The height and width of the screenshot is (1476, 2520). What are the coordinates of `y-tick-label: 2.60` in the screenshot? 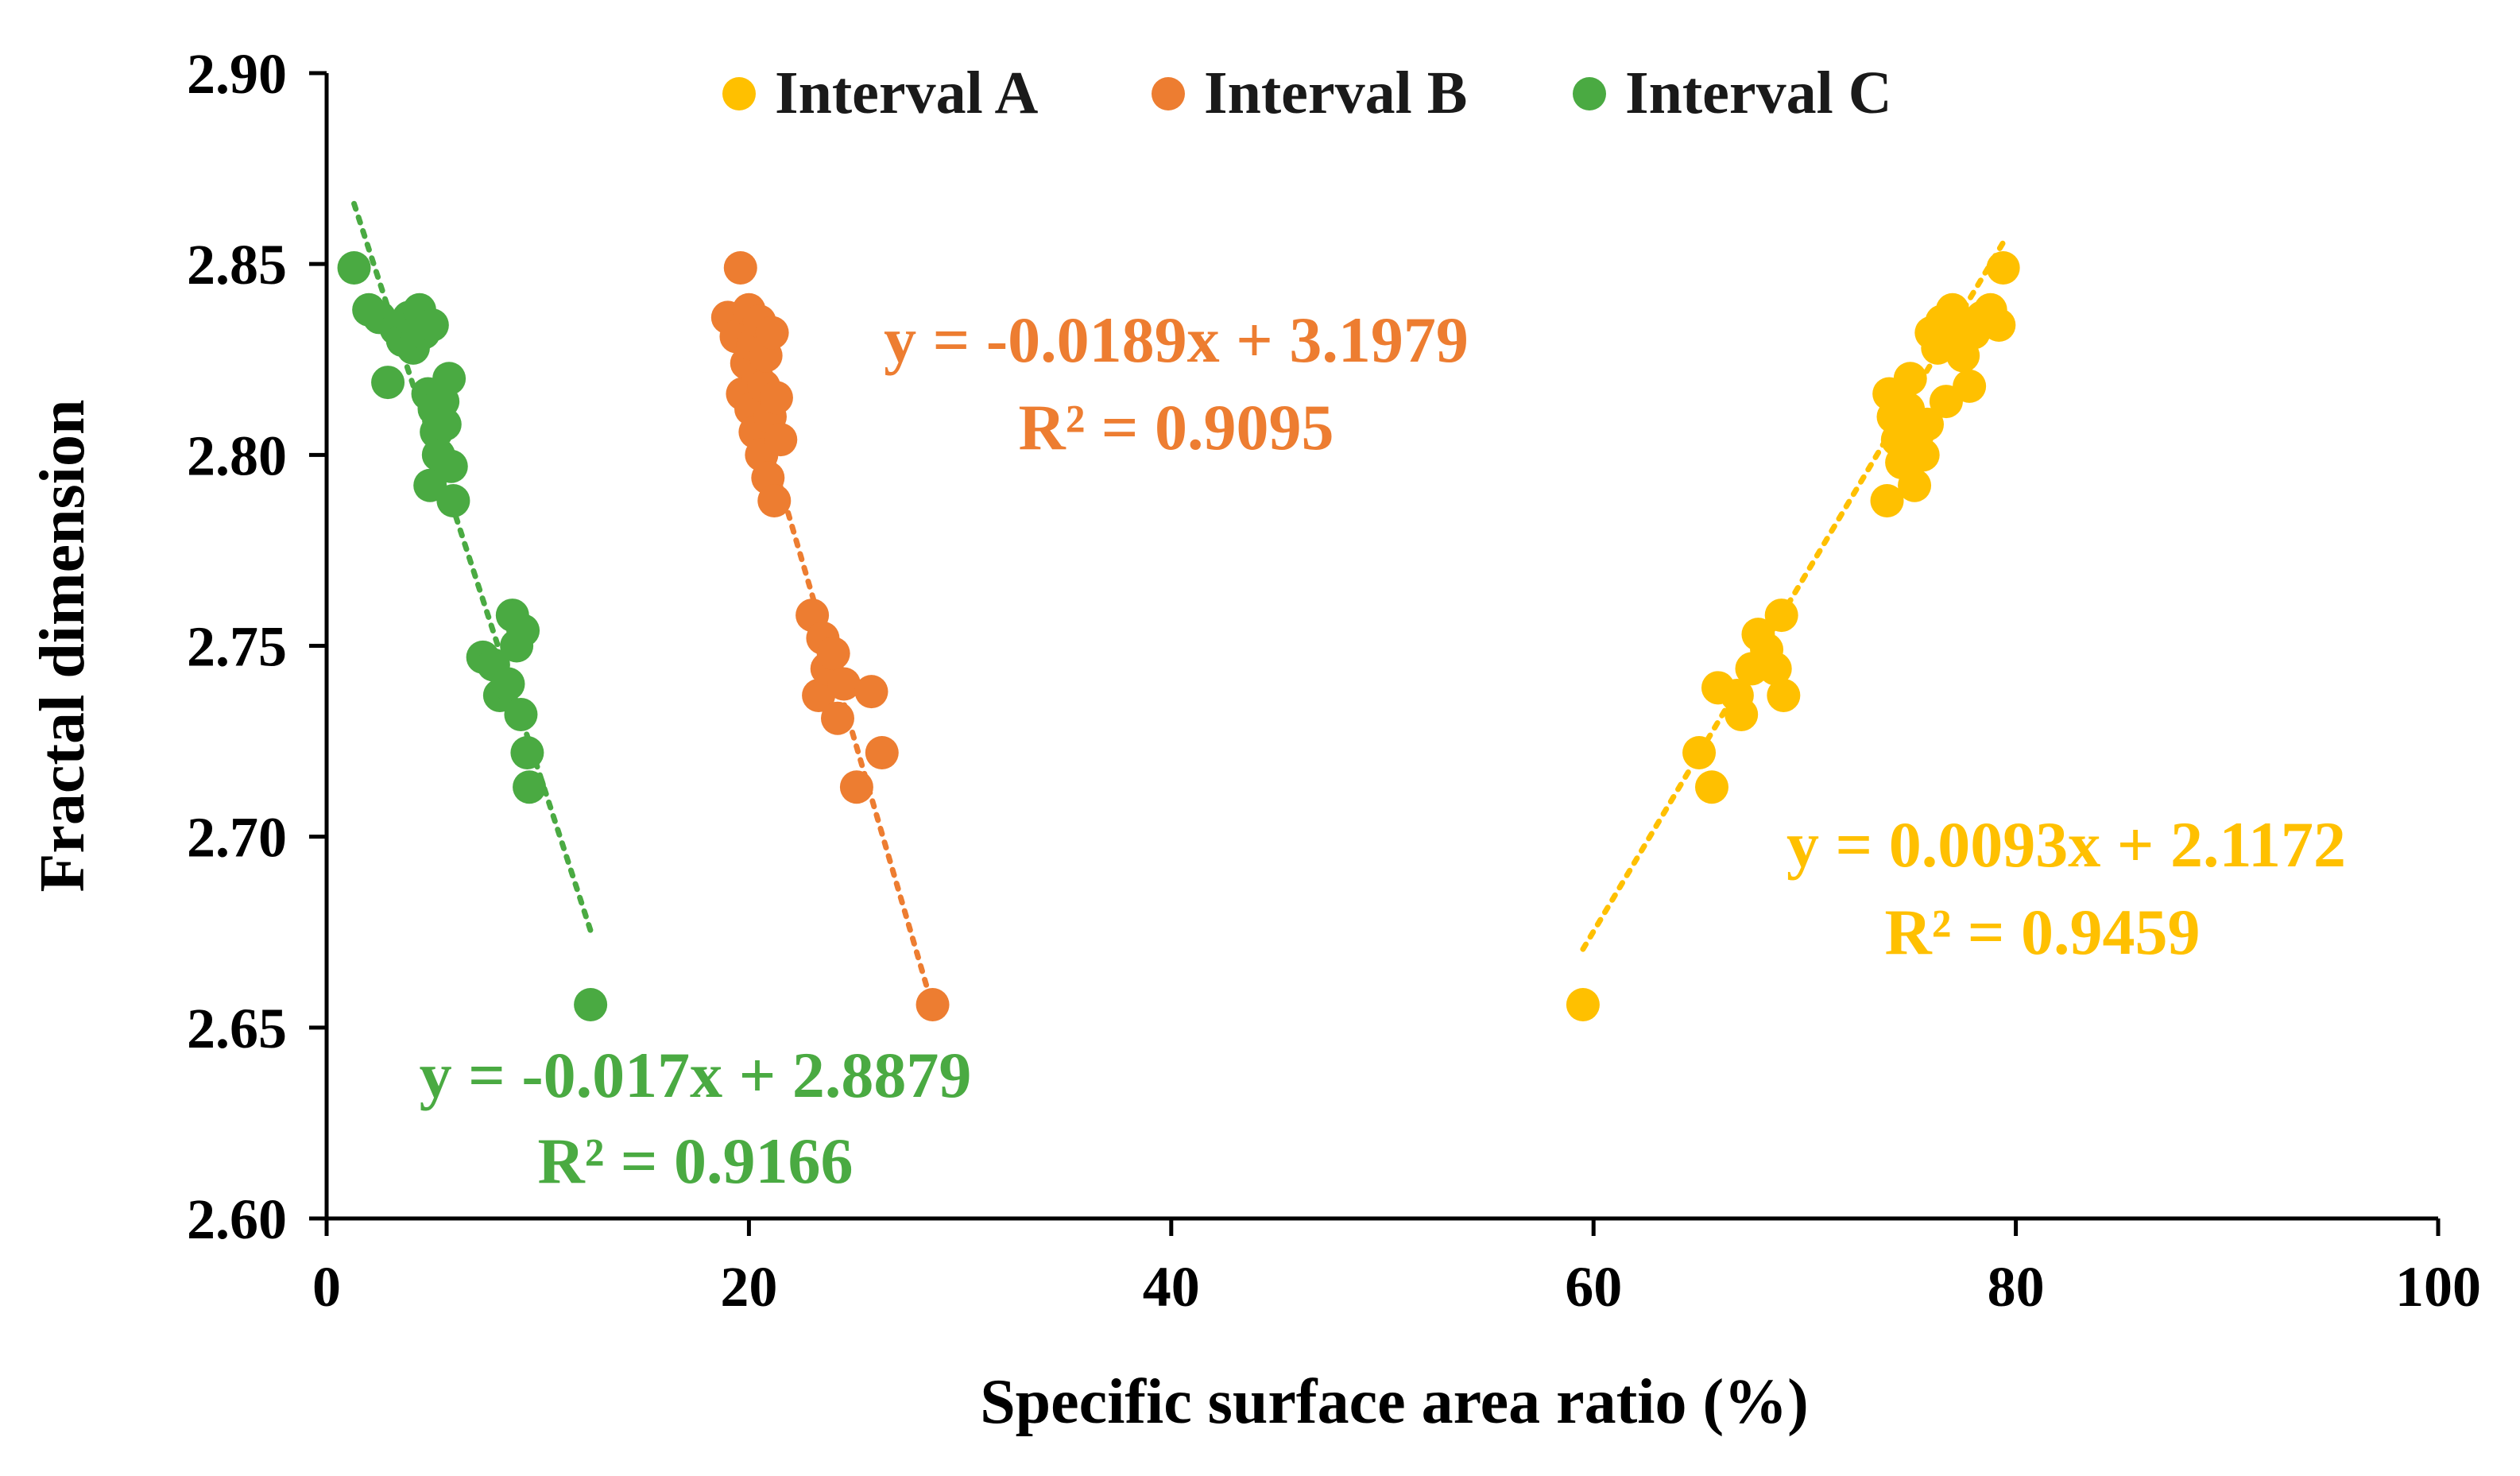 It's located at (237, 1219).